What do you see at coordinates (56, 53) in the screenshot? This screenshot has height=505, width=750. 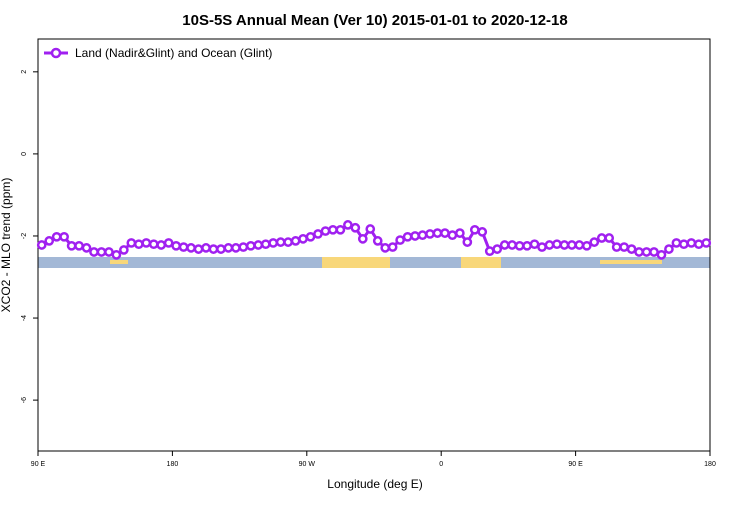 I see `legend-marker` at bounding box center [56, 53].